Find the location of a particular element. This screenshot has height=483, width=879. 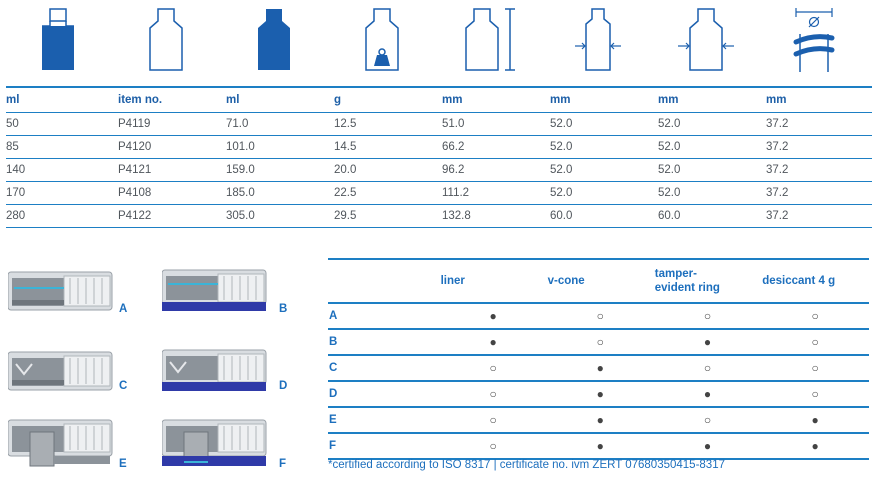

table-row: D ○ ● ● ○ is located at coordinates (598, 394).